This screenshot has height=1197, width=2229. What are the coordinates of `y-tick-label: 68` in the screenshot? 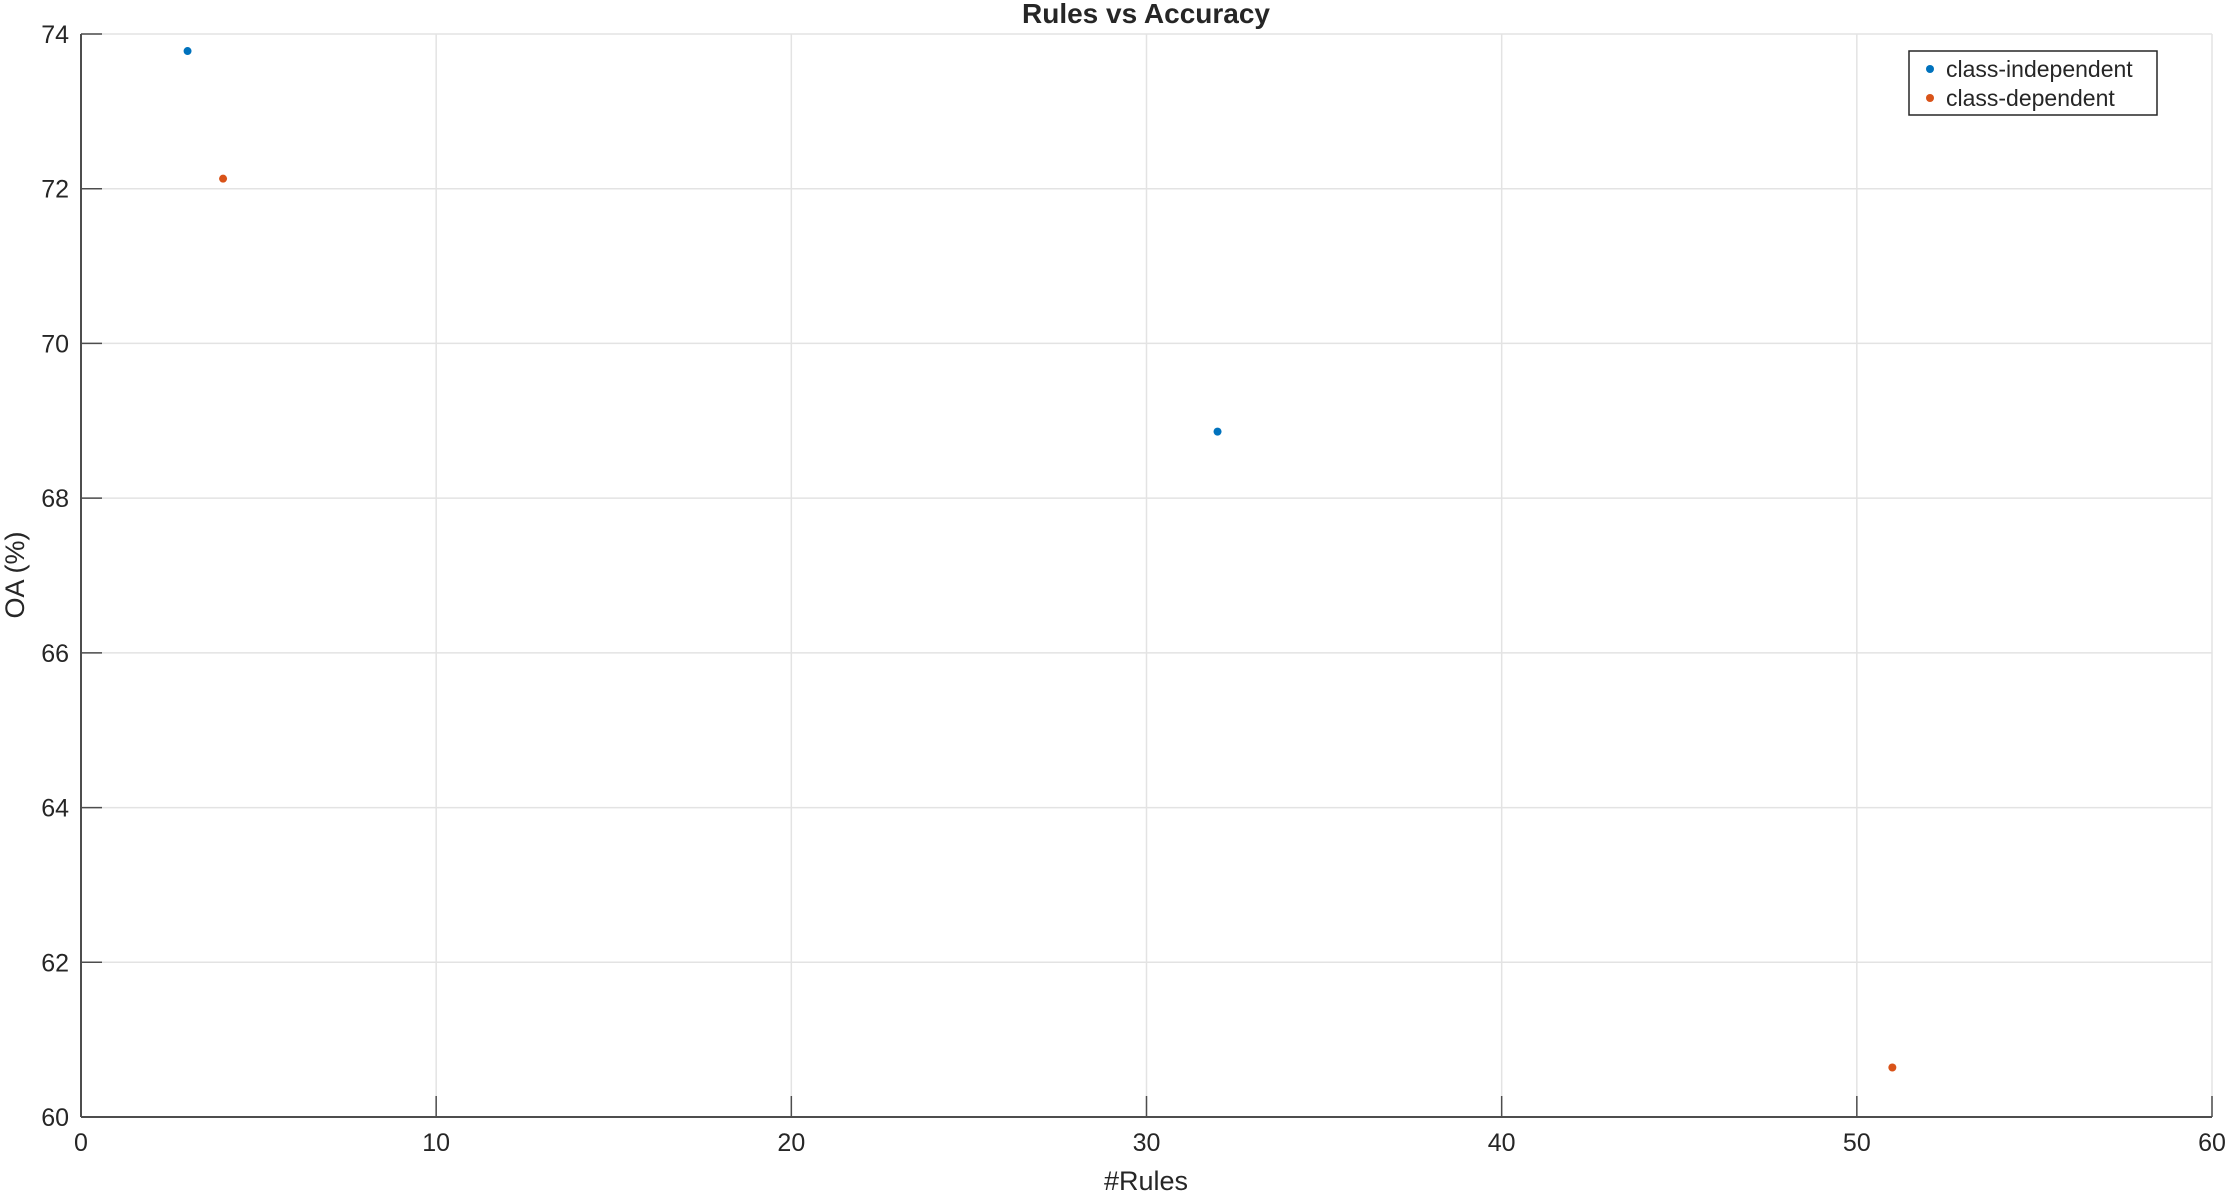 It's located at (55, 499).